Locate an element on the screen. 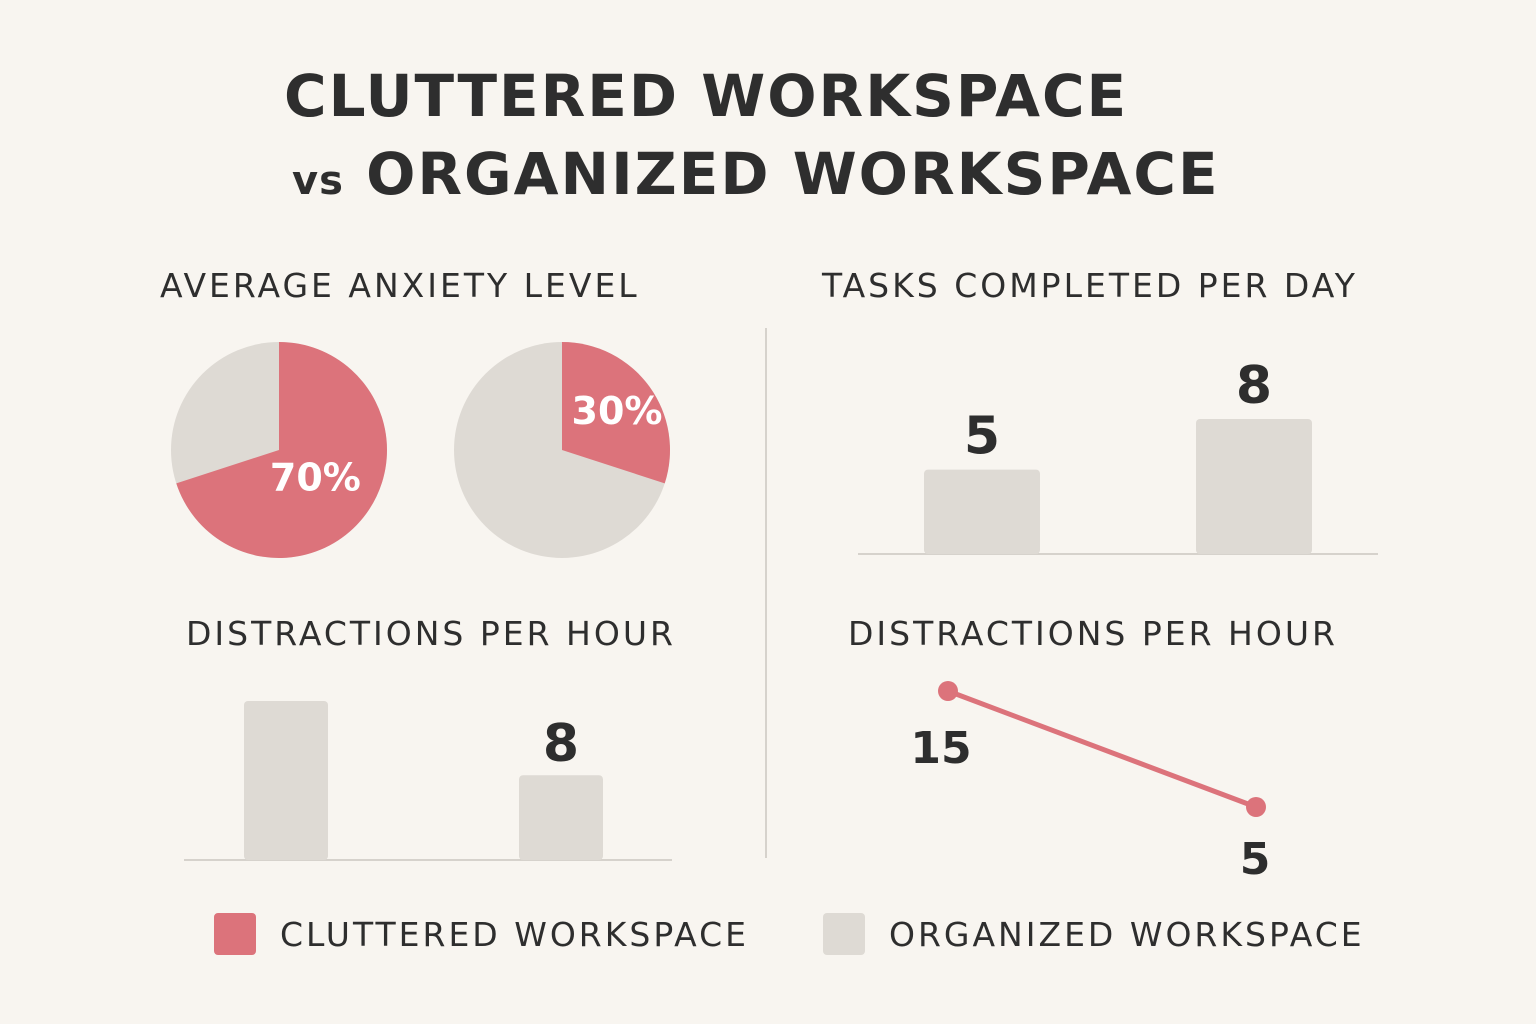 This screenshot has width=1536, height=1024. main-title-line2: vs ORGANIZED WORKSPACE is located at coordinates (914, 174).